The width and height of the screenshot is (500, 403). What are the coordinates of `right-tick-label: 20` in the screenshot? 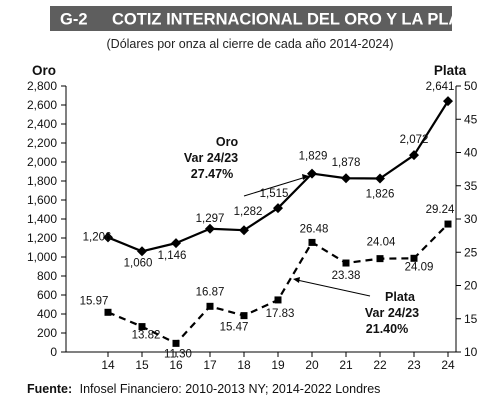 It's located at (471, 286).